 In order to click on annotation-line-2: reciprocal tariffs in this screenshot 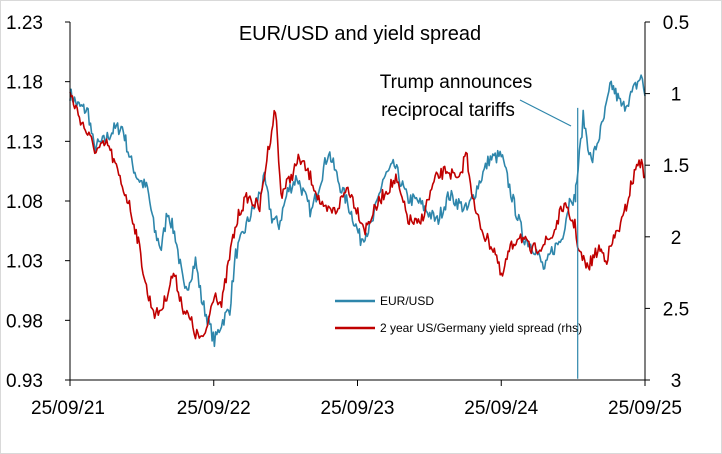, I will do `click(448, 110)`.